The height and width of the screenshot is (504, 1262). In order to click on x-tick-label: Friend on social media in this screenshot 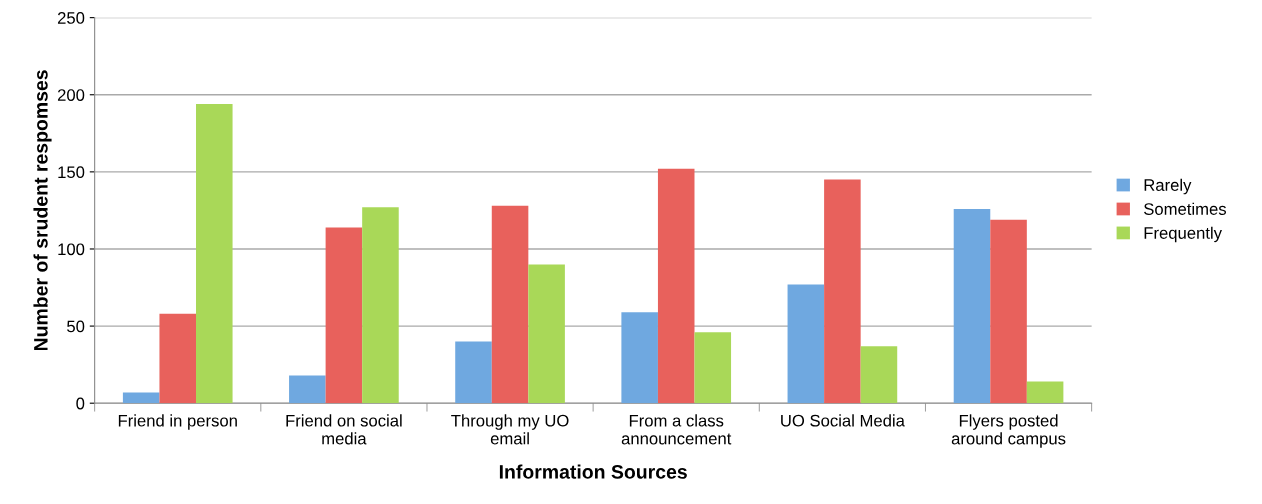, I will do `click(344, 429)`.